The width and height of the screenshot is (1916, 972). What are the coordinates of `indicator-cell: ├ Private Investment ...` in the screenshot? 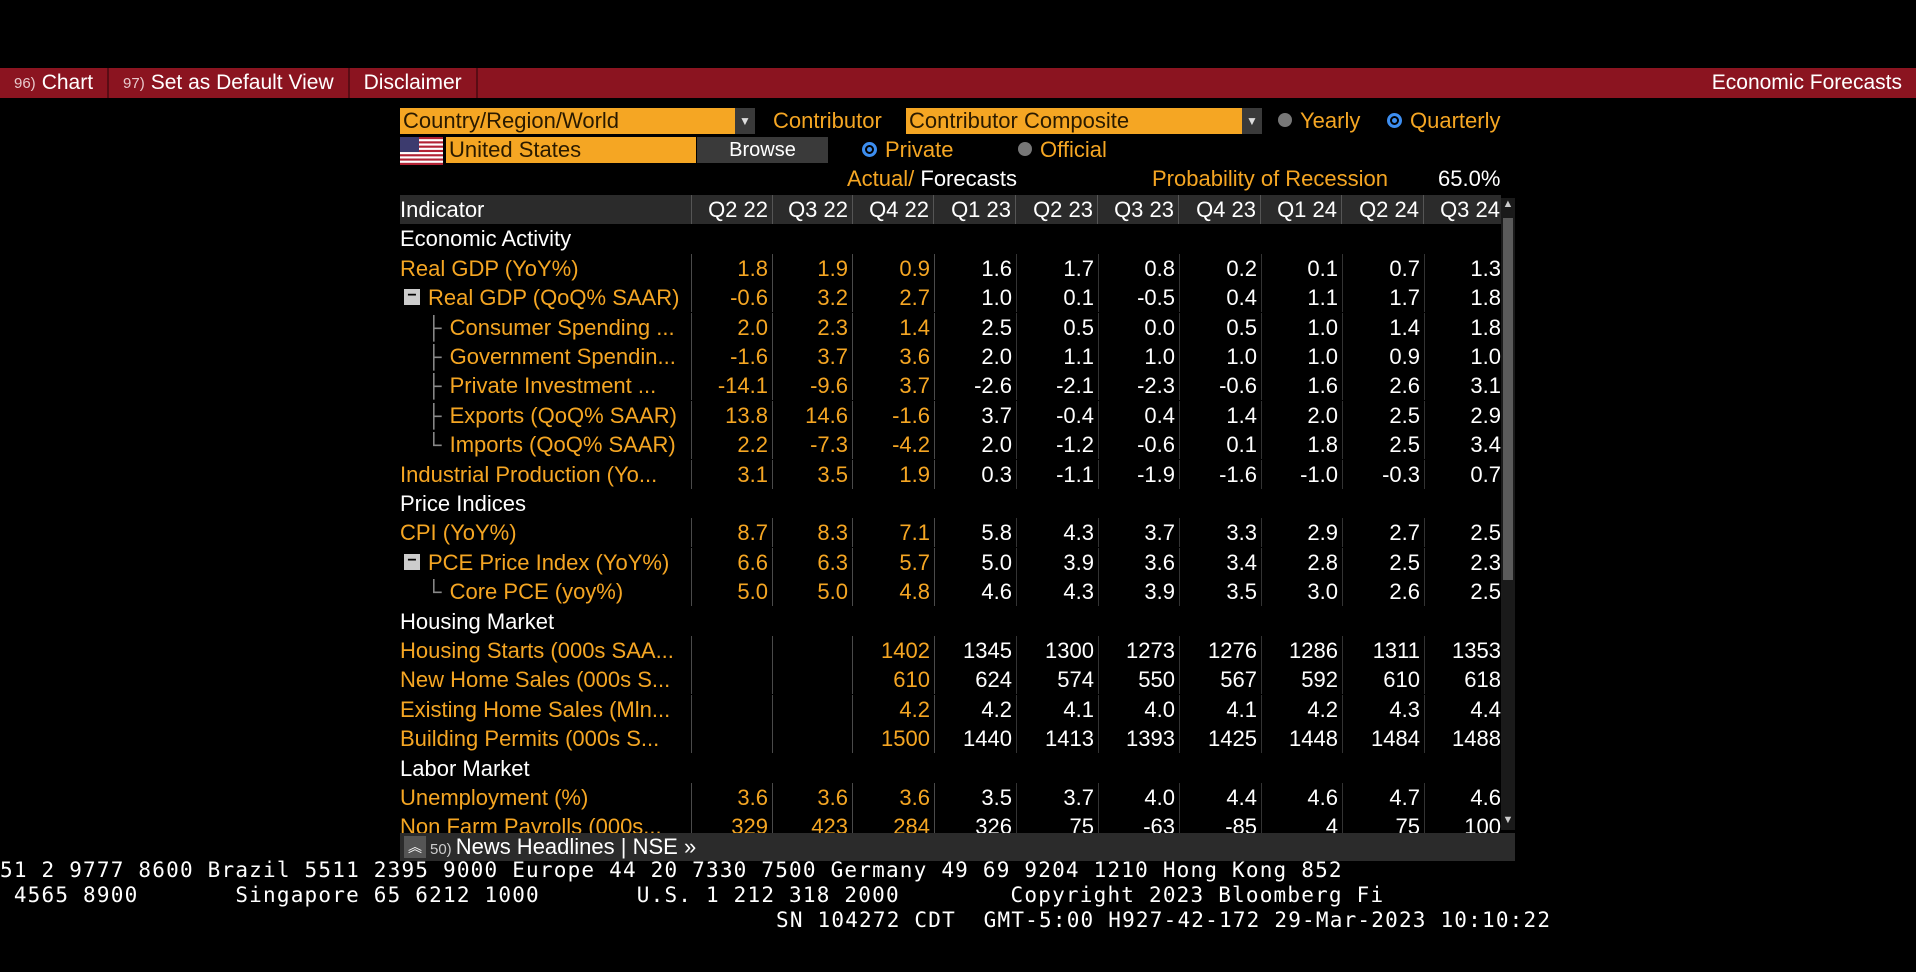 It's located at (546, 386).